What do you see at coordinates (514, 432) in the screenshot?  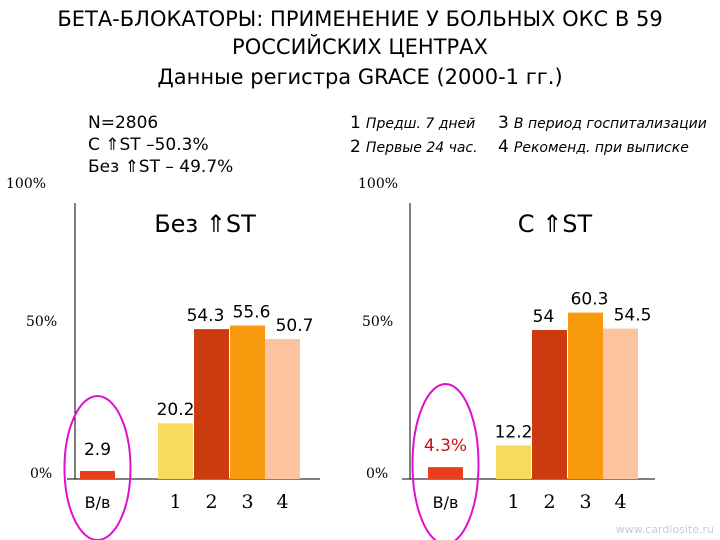 I see `bar-value-label: 12.2` at bounding box center [514, 432].